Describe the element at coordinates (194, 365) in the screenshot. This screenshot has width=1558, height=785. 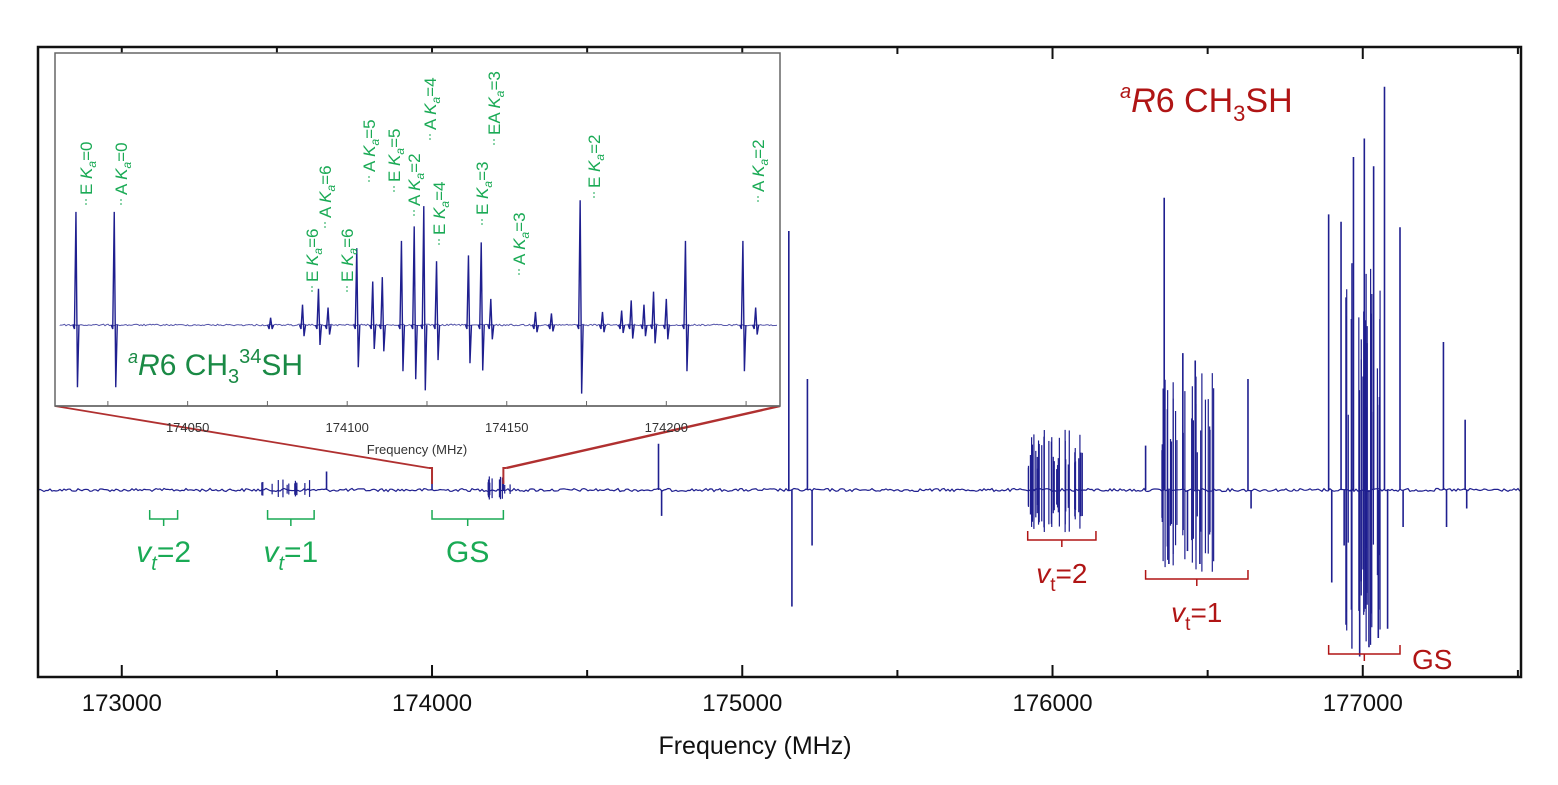
I see `inset-title-main: 6 CH` at that location.